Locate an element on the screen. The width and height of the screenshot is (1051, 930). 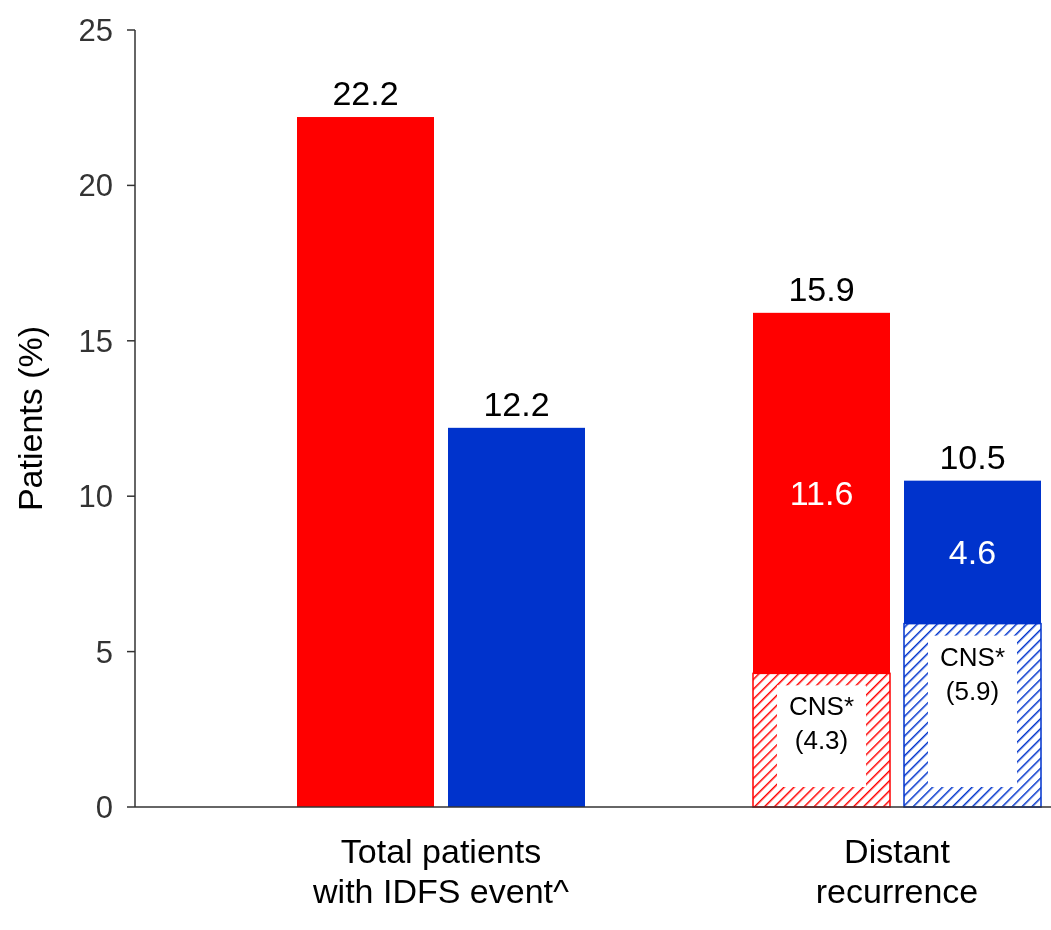
y-tick-label: 15 is located at coordinates (95, 341).